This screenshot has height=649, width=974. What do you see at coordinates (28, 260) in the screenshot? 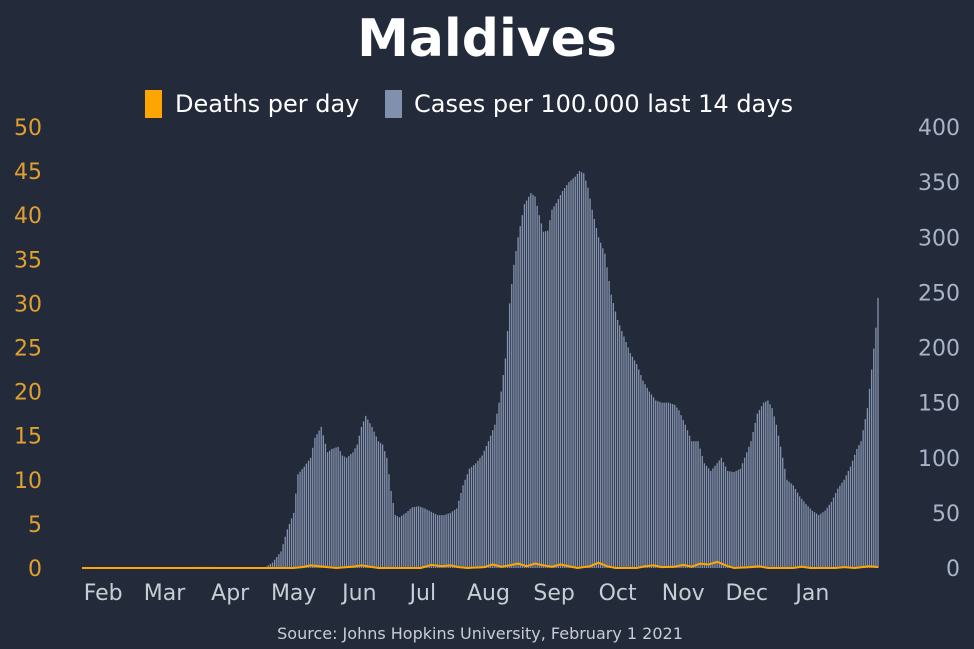
I see `y-left-tick: 35` at bounding box center [28, 260].